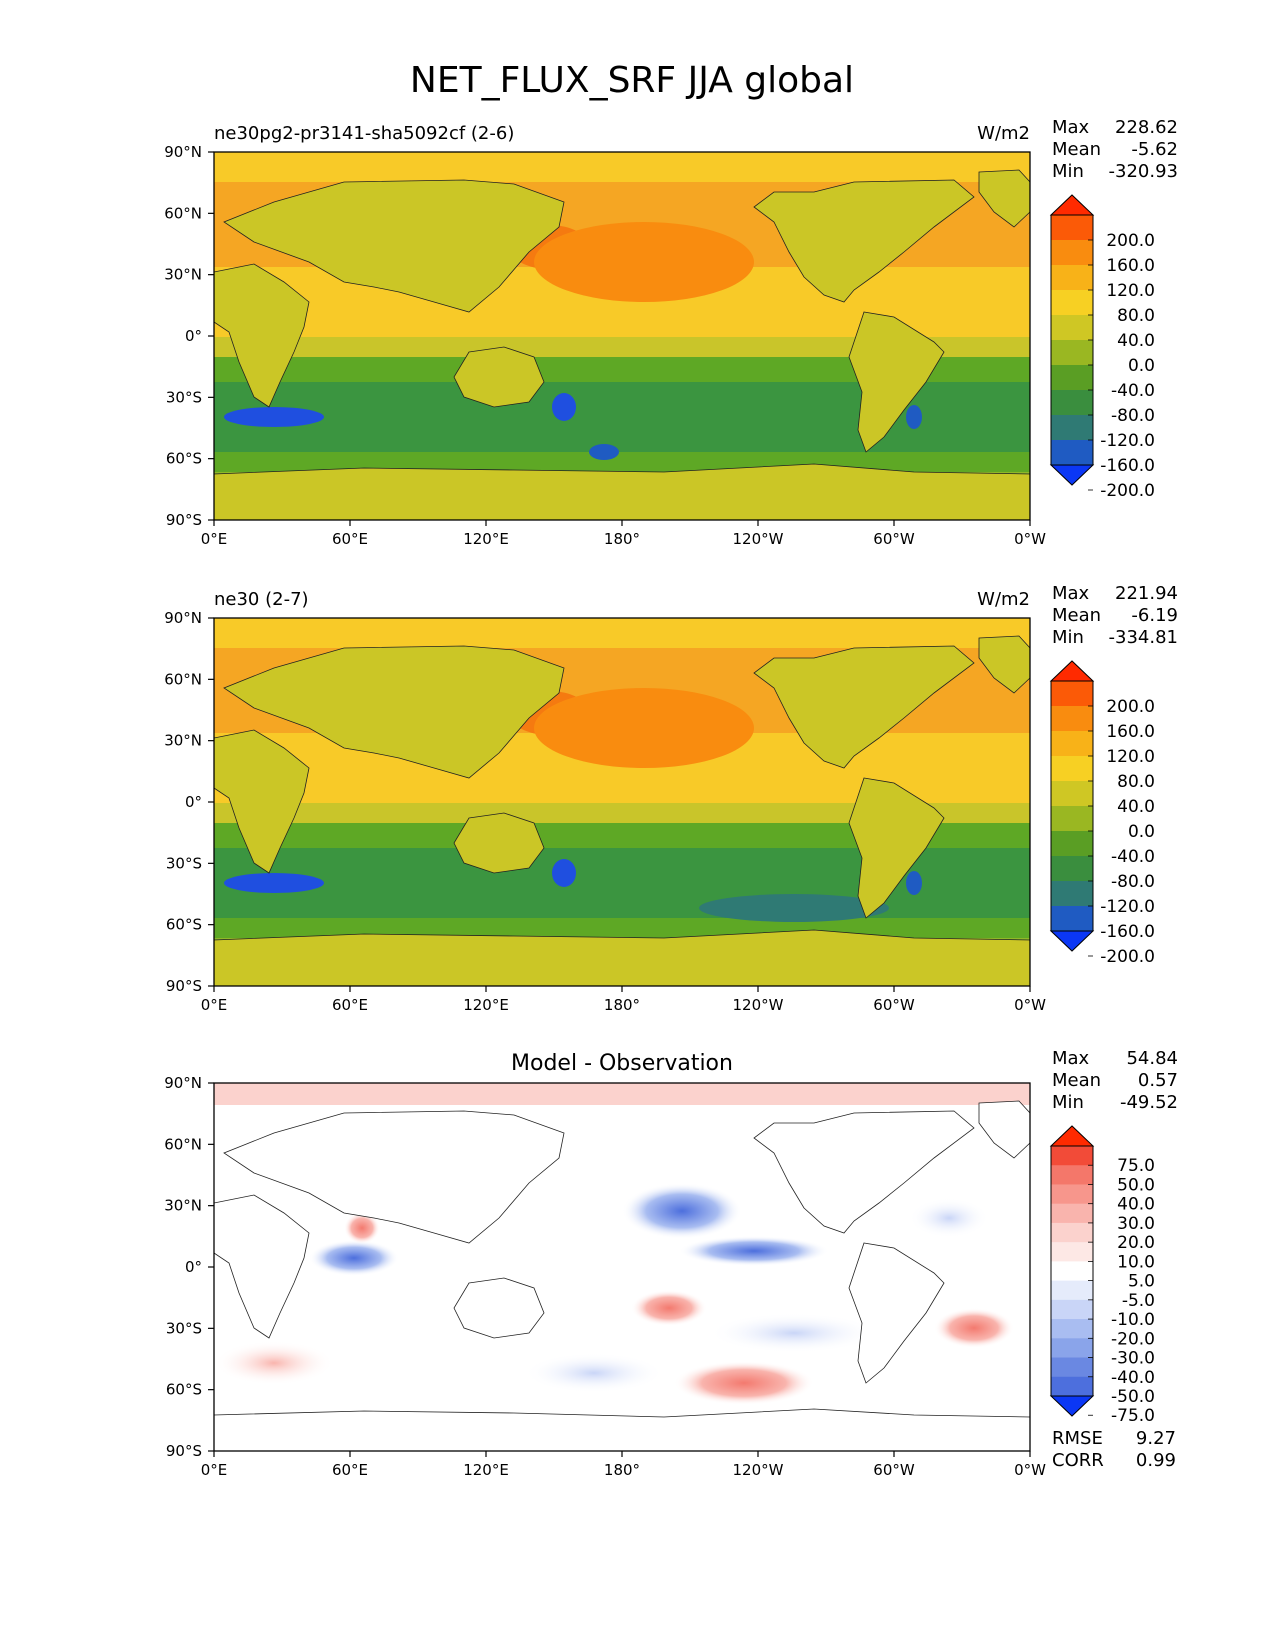 This screenshot has width=1275, height=1650. I want to click on colorbar-label: -5.0, so click(1138, 1301).